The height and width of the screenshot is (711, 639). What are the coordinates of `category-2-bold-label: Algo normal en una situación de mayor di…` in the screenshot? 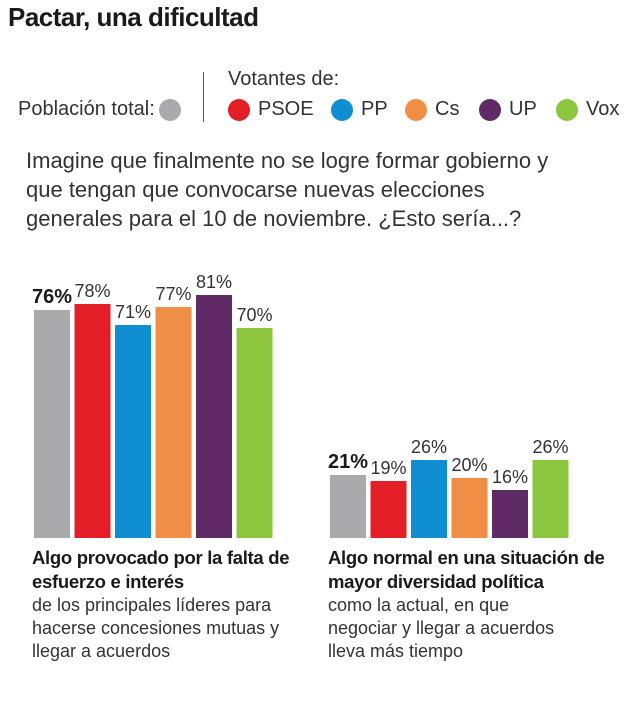 It's located at (466, 569).